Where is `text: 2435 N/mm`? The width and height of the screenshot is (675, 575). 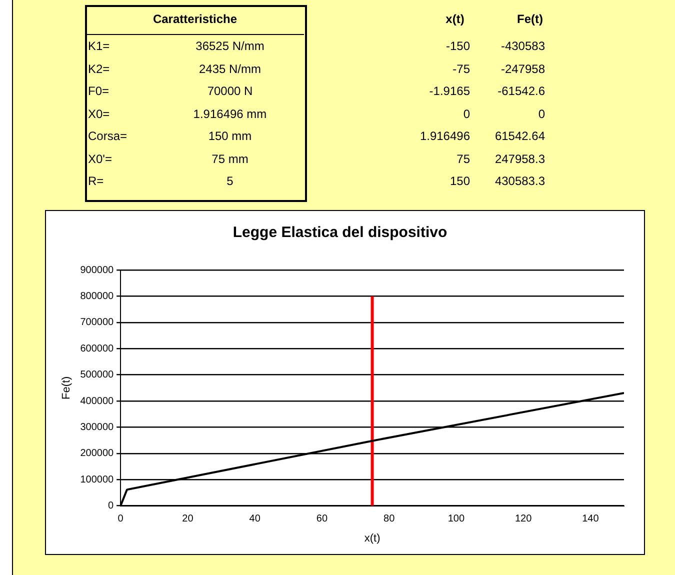 text: 2435 N/mm is located at coordinates (230, 69).